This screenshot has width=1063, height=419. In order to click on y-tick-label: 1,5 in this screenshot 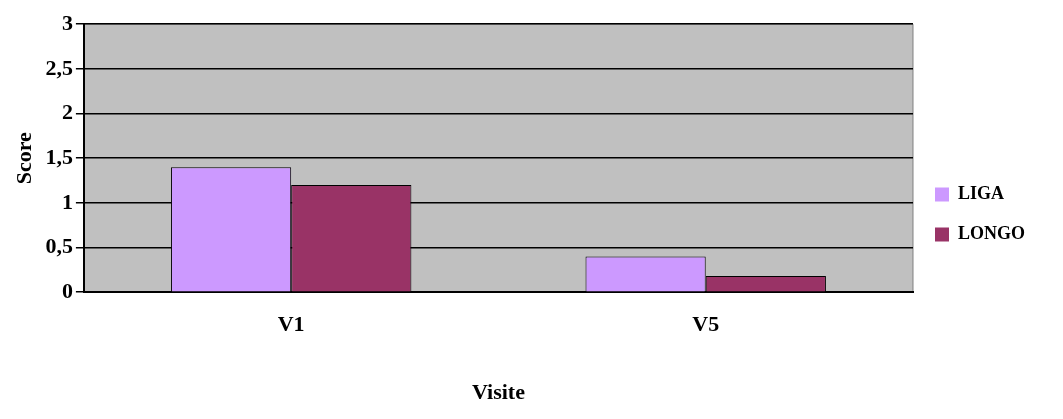, I will do `click(59, 156)`.